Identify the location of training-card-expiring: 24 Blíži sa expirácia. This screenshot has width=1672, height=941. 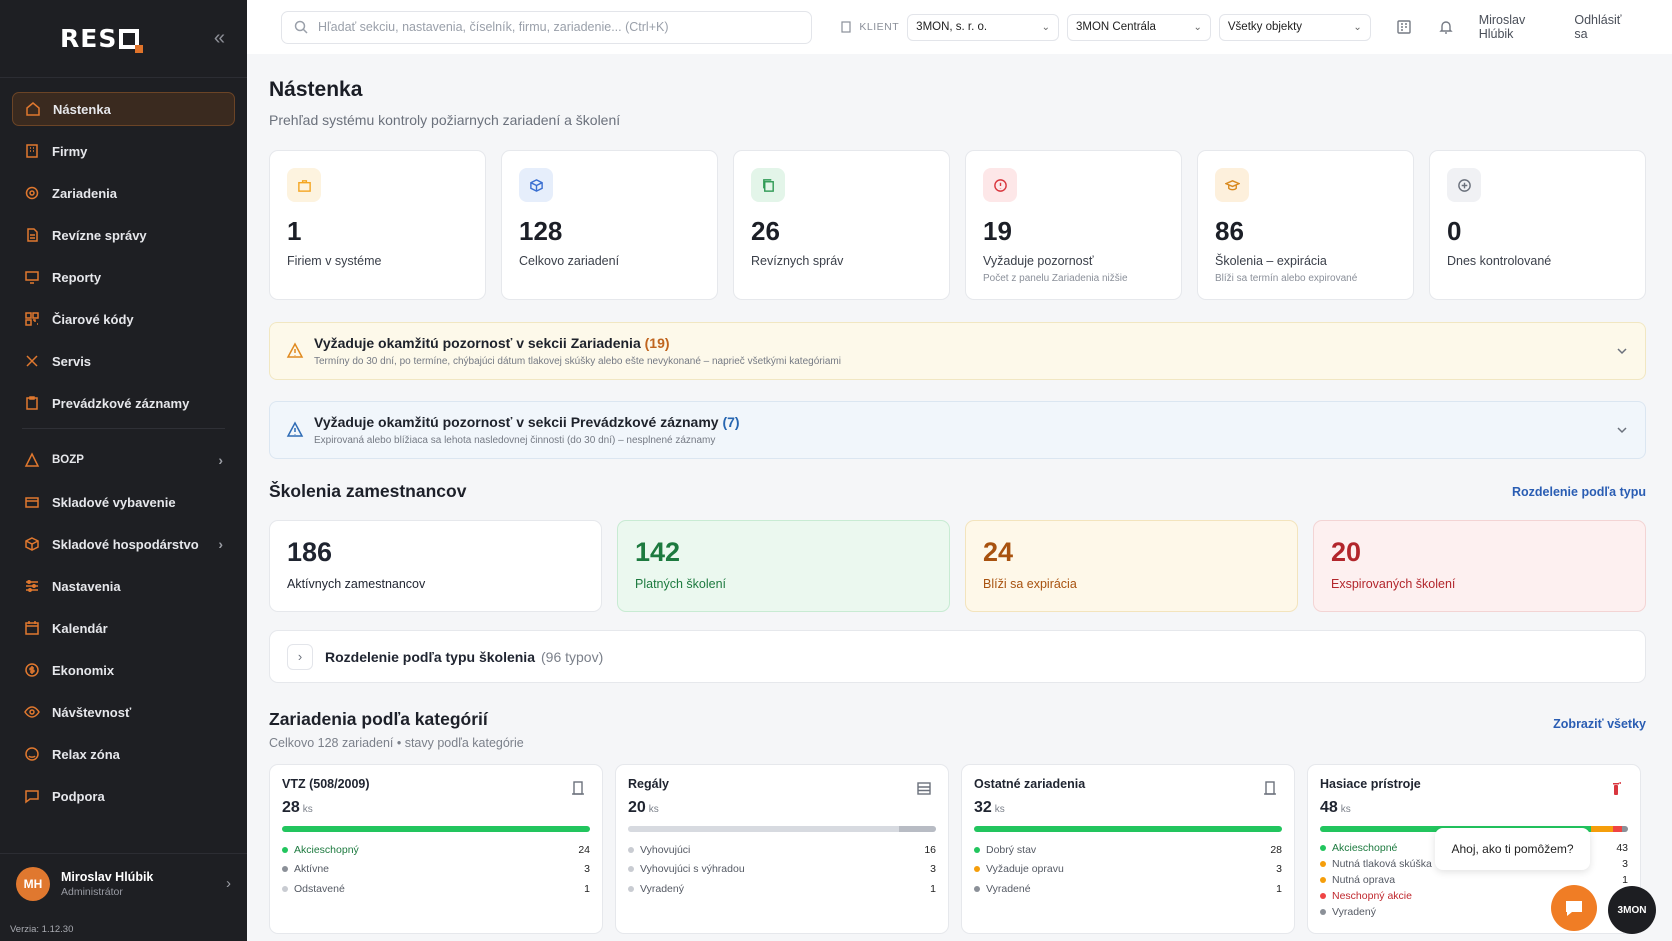
(1131, 566).